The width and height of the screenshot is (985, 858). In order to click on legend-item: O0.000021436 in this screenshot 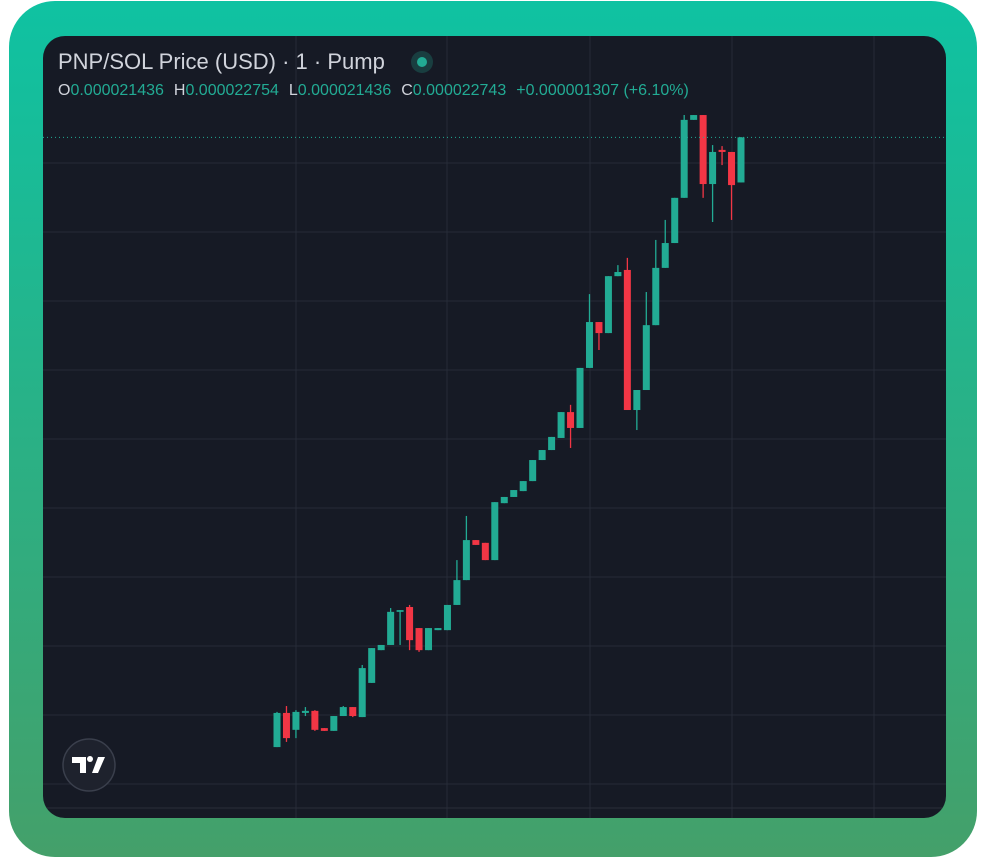, I will do `click(111, 91)`.